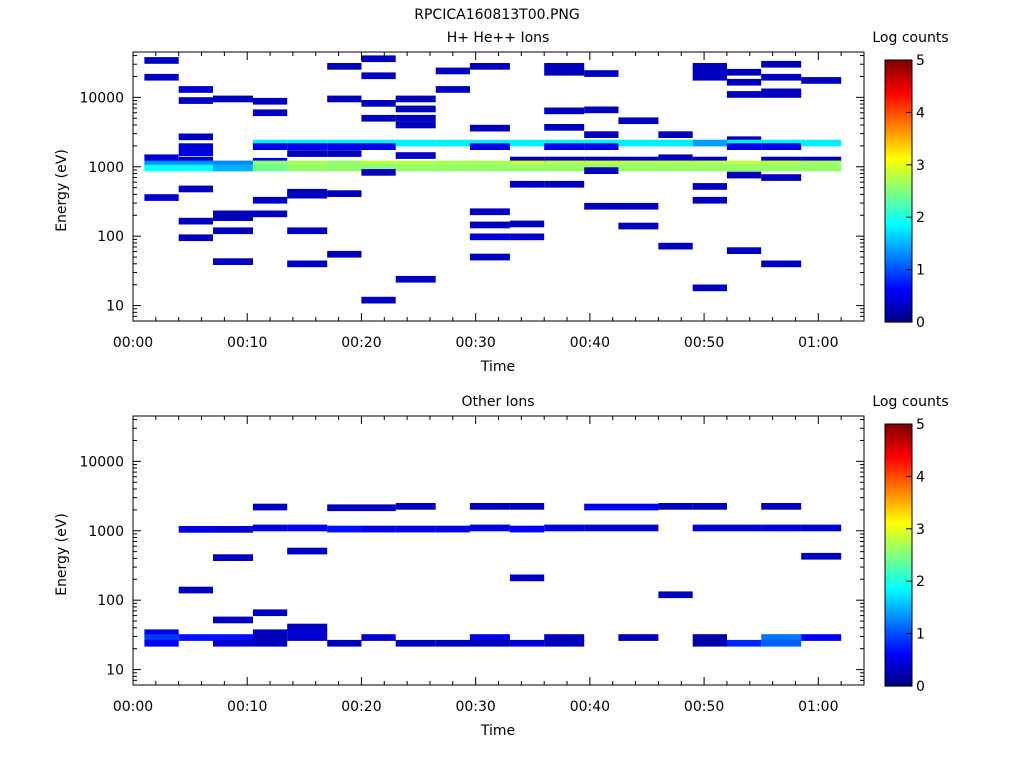 This screenshot has width=1024, height=772. What do you see at coordinates (920, 218) in the screenshot?
I see `colorbar-tick-label: 2` at bounding box center [920, 218].